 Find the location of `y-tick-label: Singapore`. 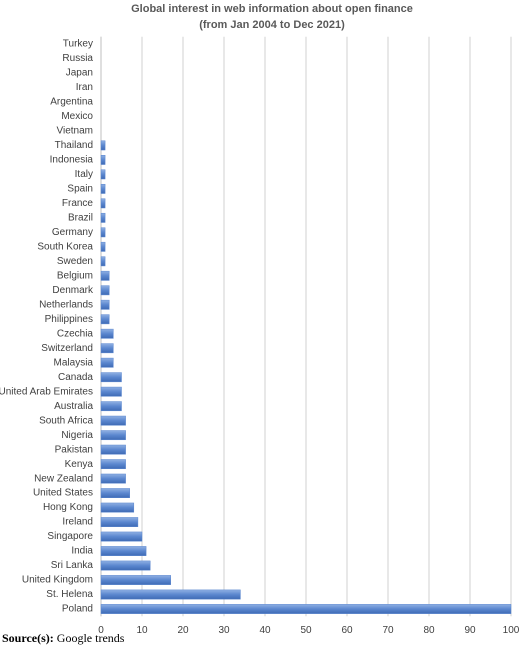

y-tick-label: Singapore is located at coordinates (70, 536).